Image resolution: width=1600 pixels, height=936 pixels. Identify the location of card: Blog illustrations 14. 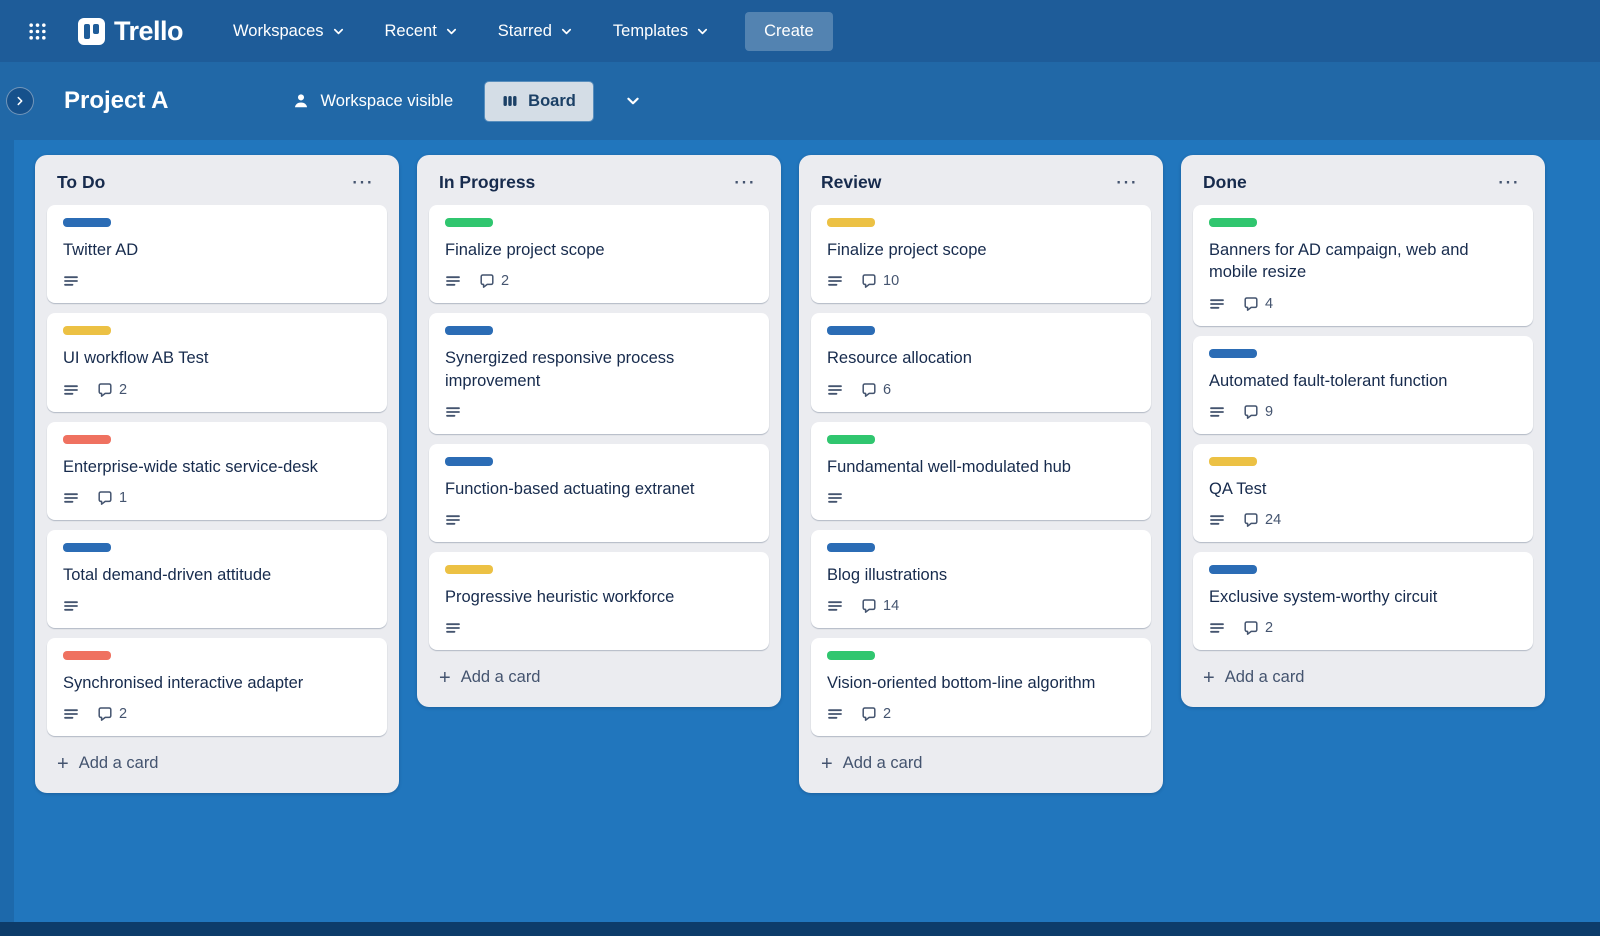
(981, 579).